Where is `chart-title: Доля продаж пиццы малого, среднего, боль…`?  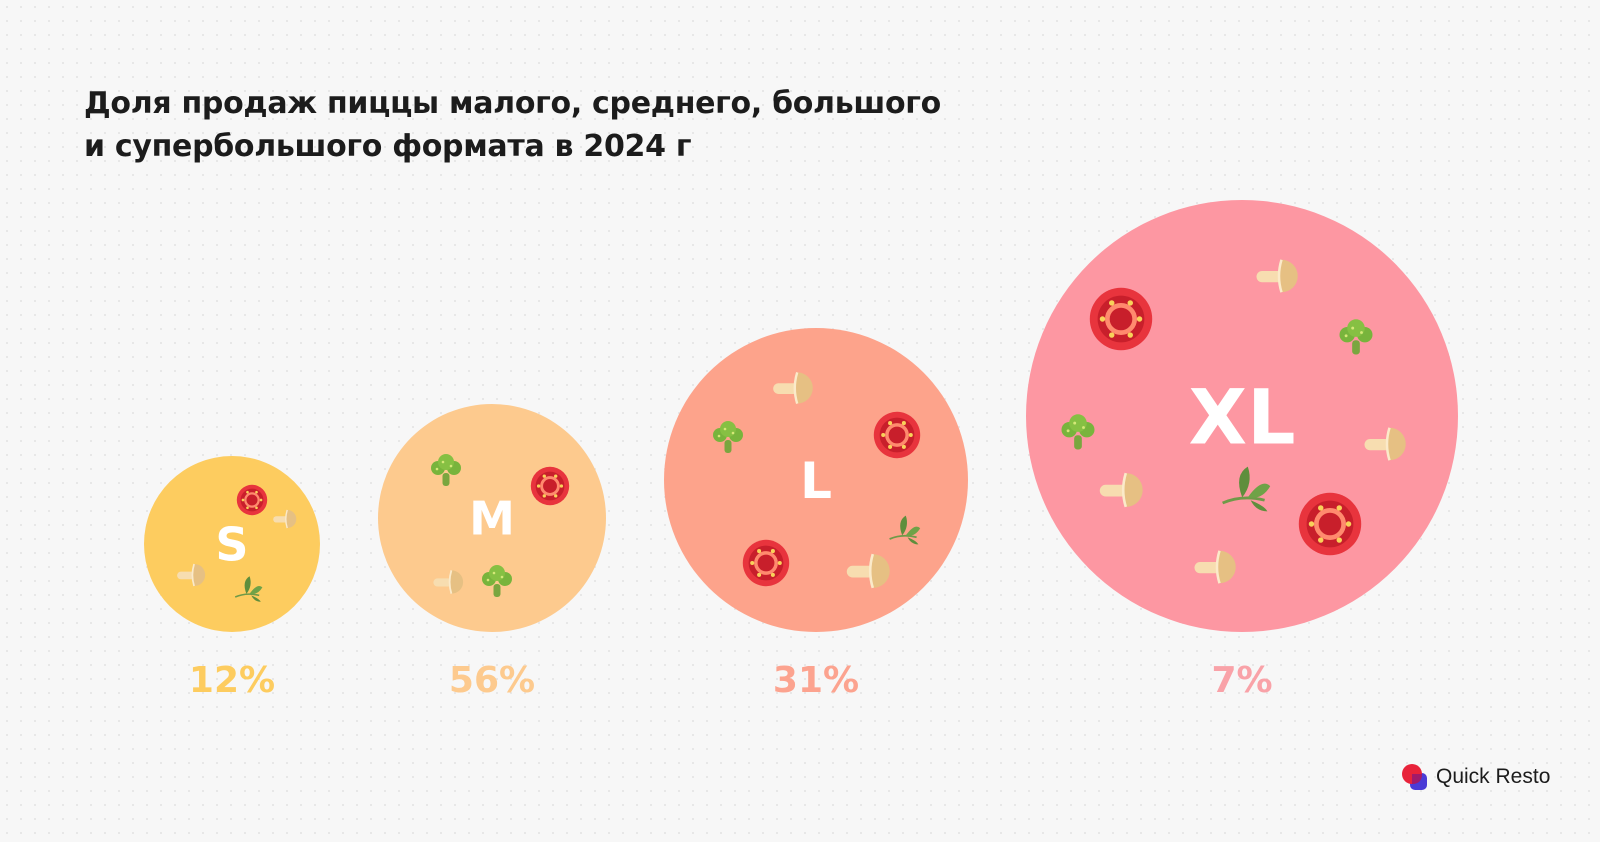 chart-title: Доля продаж пиццы малого, среднего, боль… is located at coordinates (512, 125).